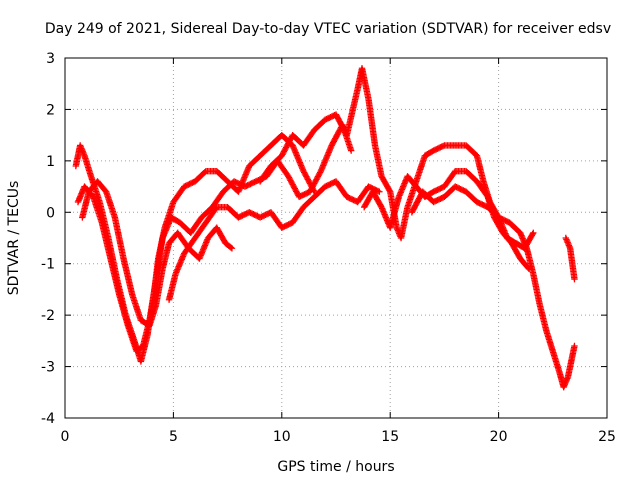  Describe the element at coordinates (173, 437) in the screenshot. I see `x-tick-label: 5` at that location.